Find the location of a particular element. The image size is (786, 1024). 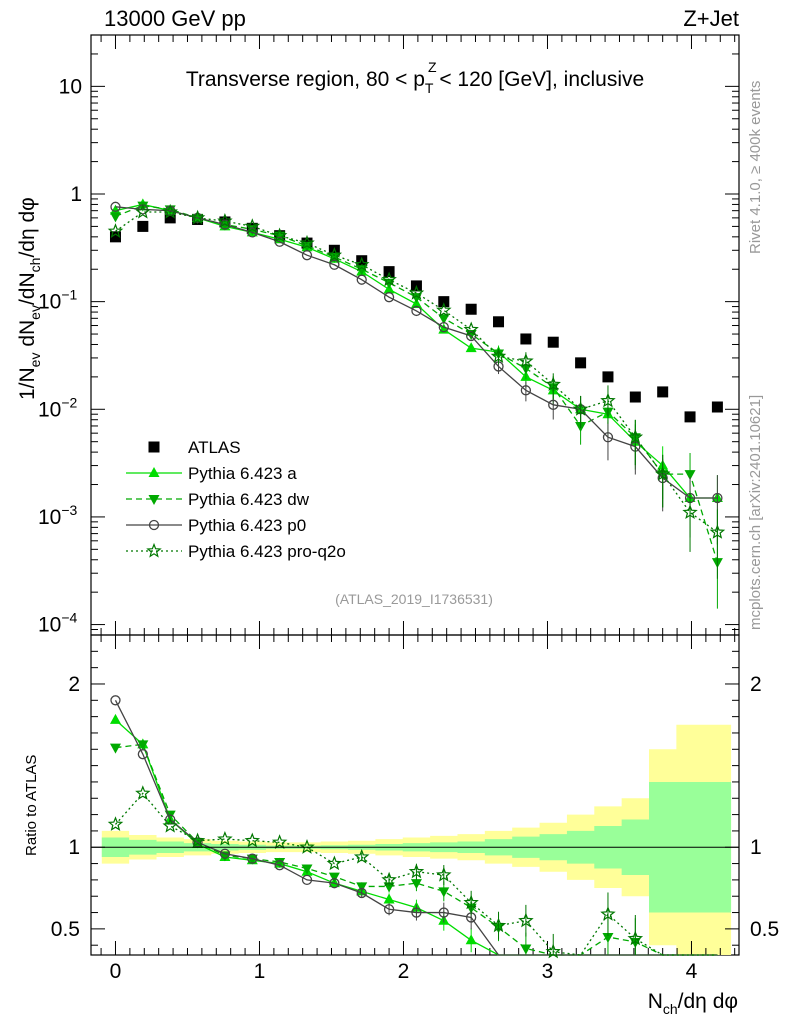

ratio-y-tick-label-left: 0.5 is located at coordinates (65, 929).